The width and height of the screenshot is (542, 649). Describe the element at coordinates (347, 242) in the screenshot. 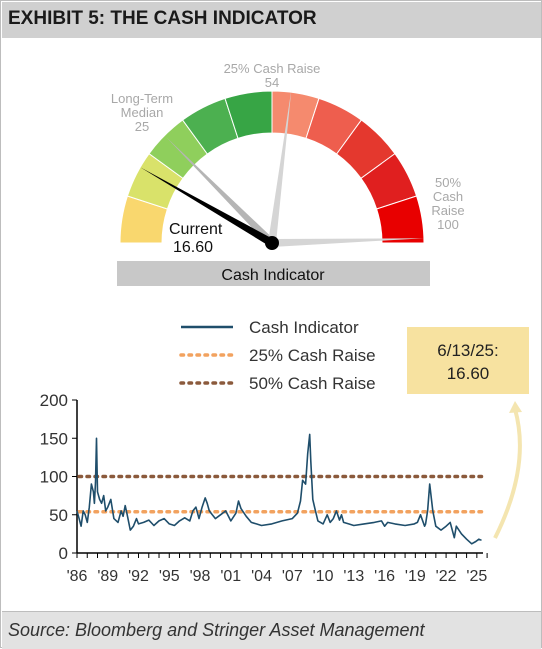

I see `cash-raise-50-needle` at that location.